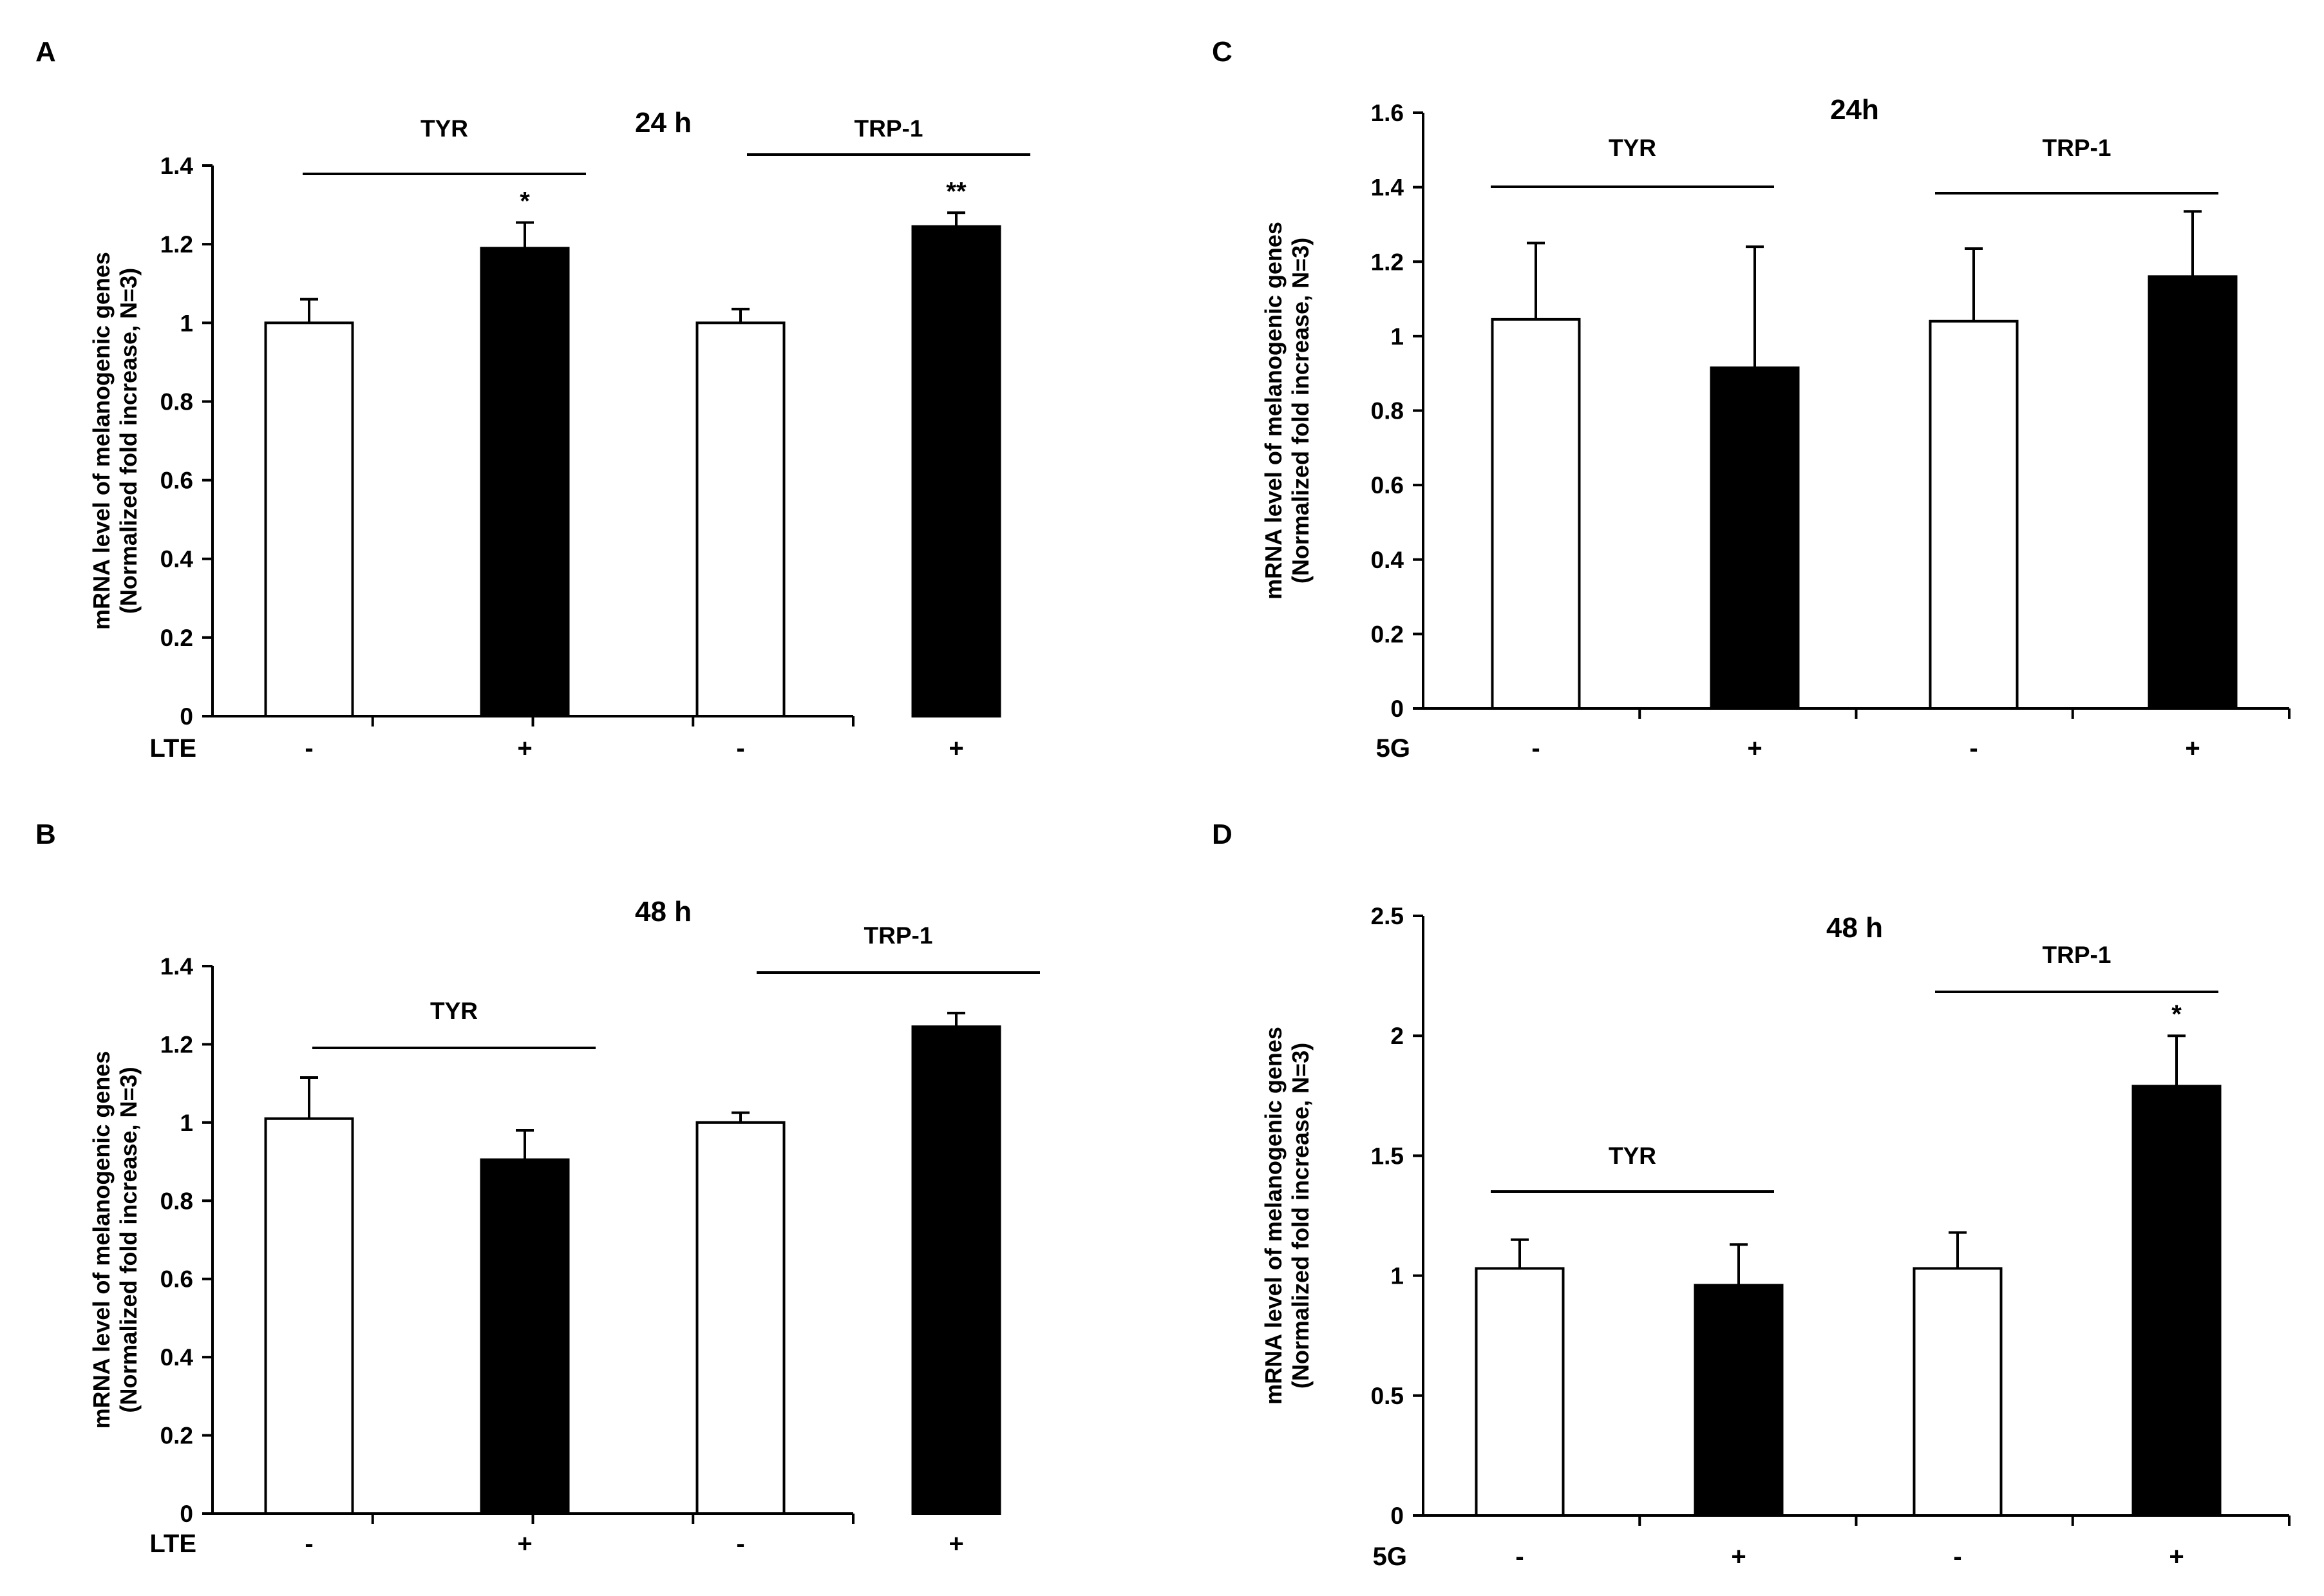 The image size is (2324, 1596). Describe the element at coordinates (1387, 113) in the screenshot. I see `y-tick-label: 1.6` at that location.